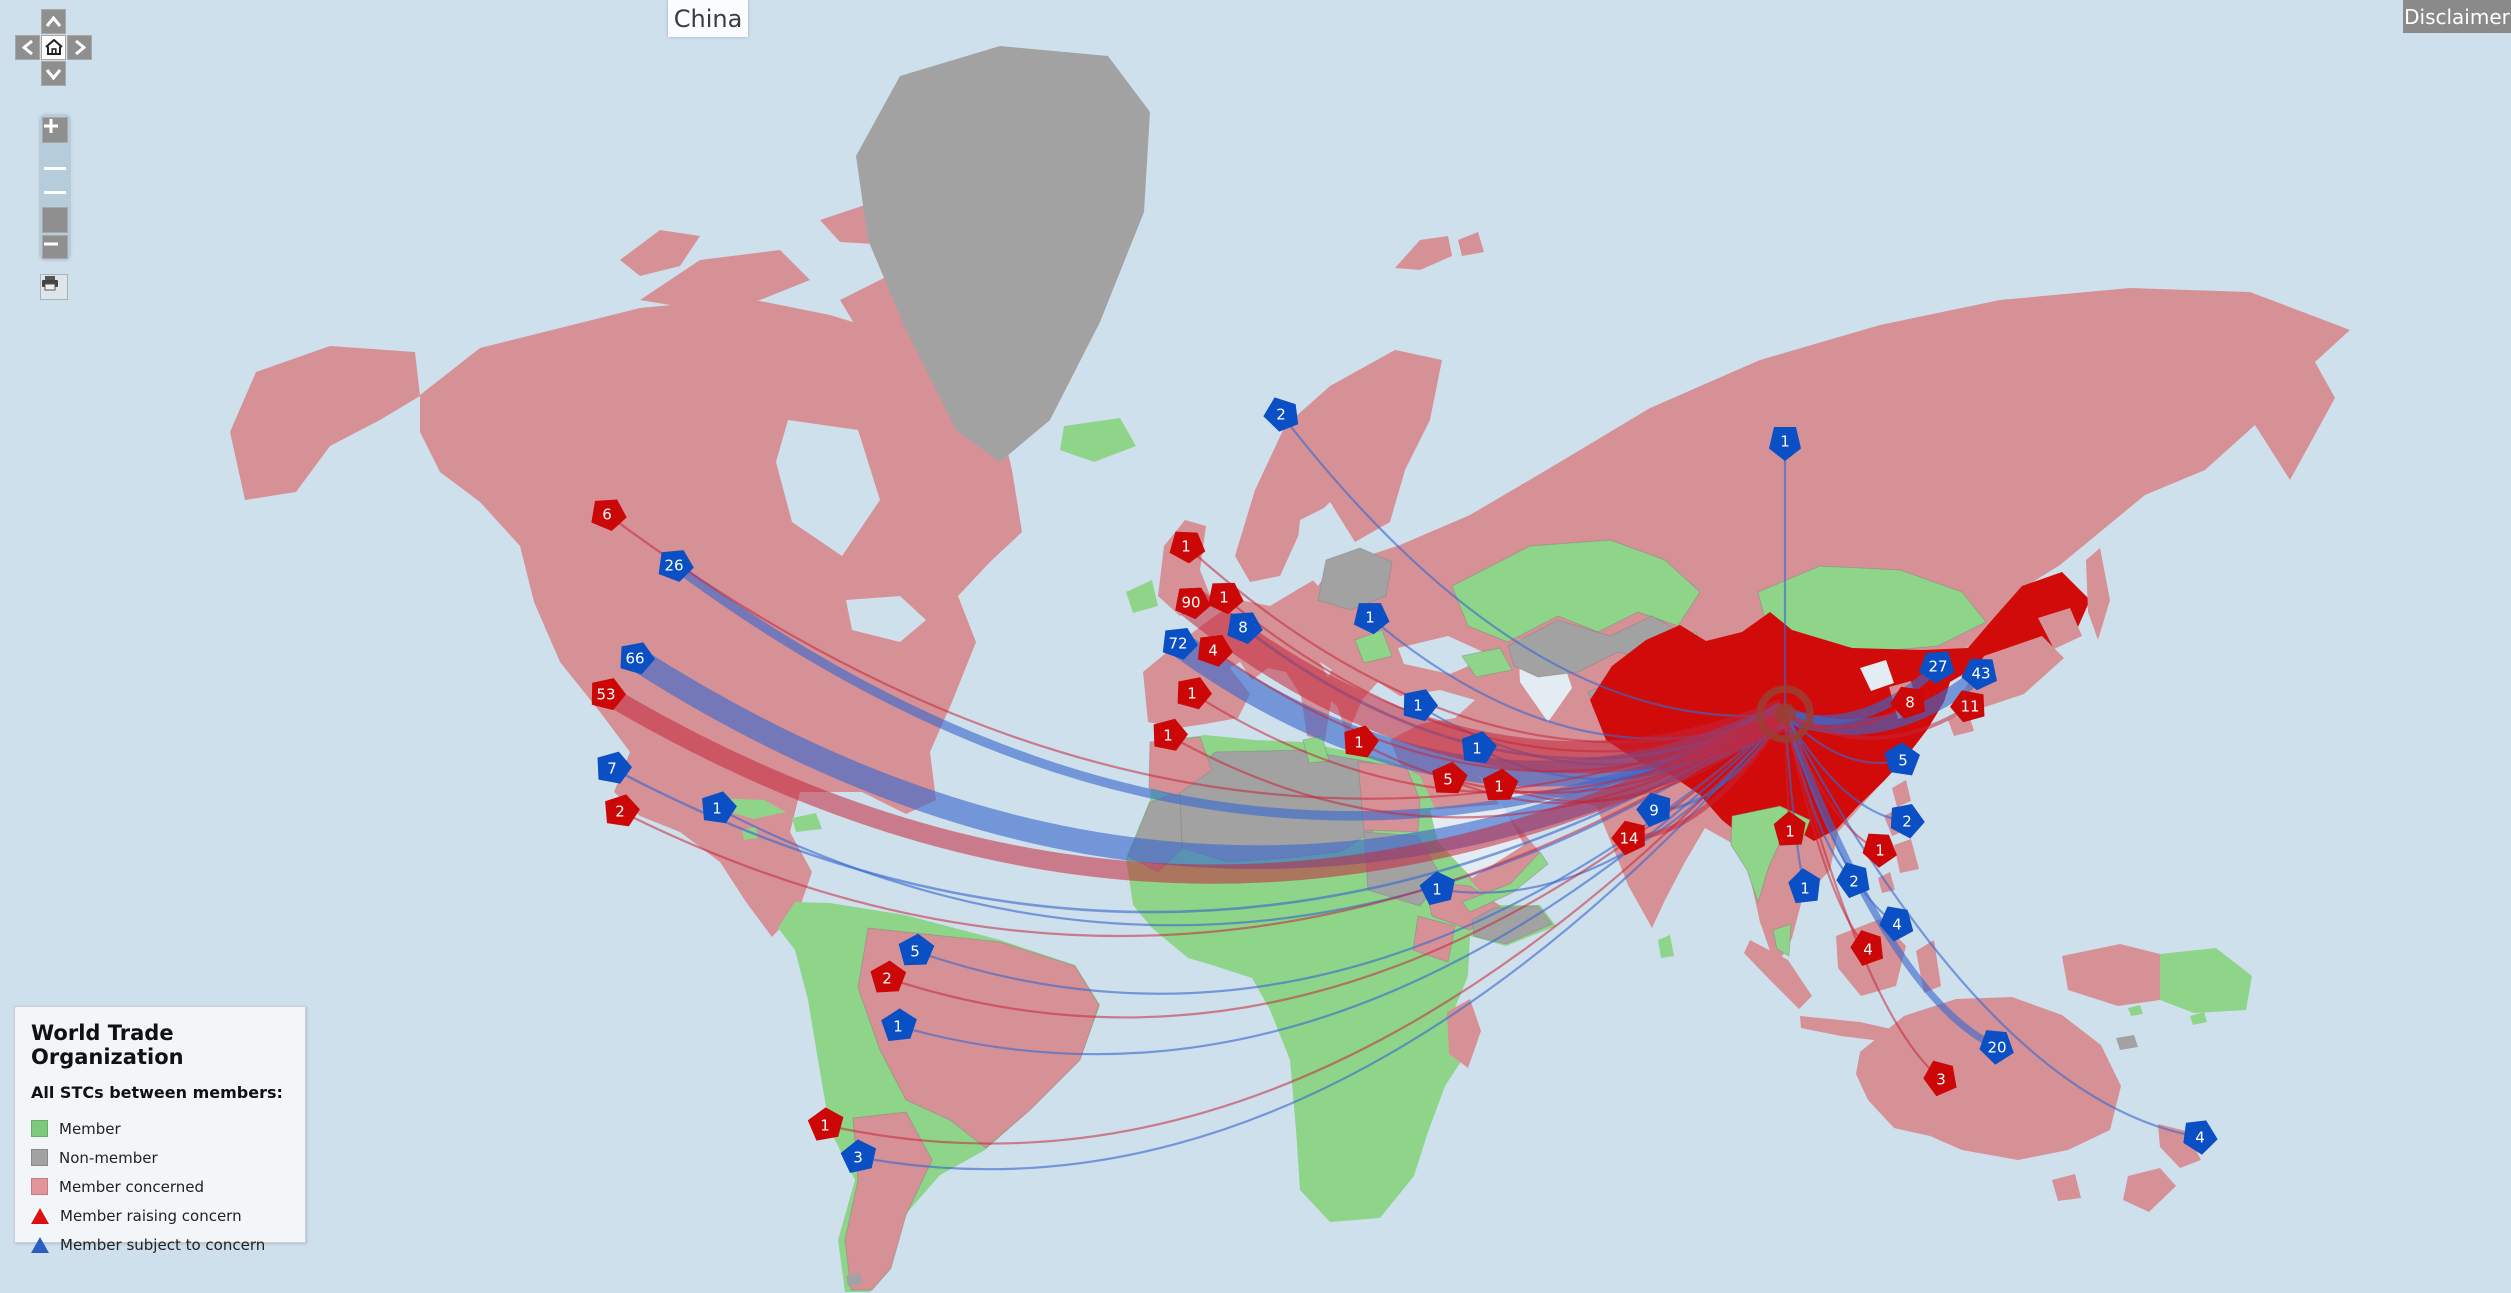 Image resolution: width=2511 pixels, height=1293 pixels. Describe the element at coordinates (160, 1244) in the screenshot. I see `legend-item-subject-to-concern: Member subject to concern` at that location.